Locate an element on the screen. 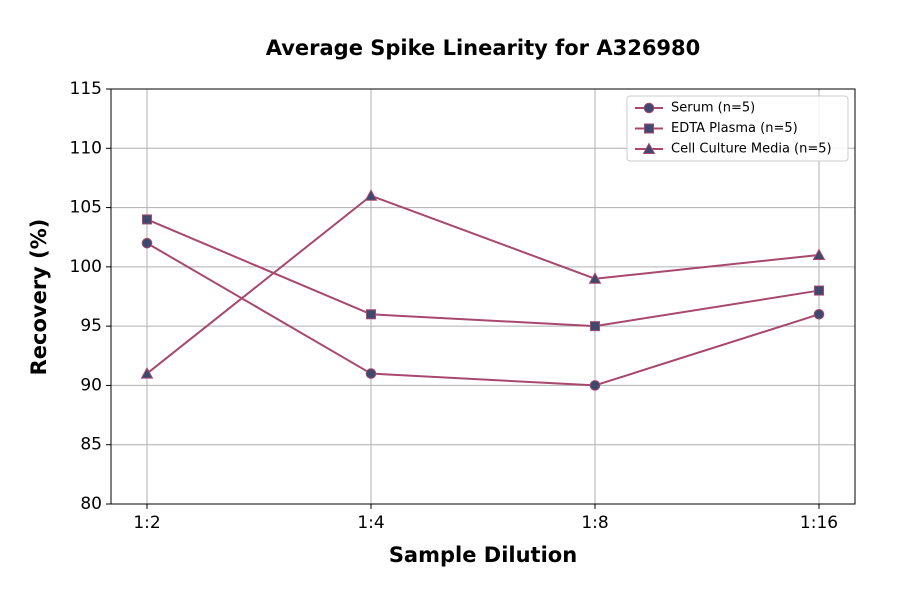 This screenshot has height=594, width=900. legend-label: Serum (n=5) is located at coordinates (713, 108).